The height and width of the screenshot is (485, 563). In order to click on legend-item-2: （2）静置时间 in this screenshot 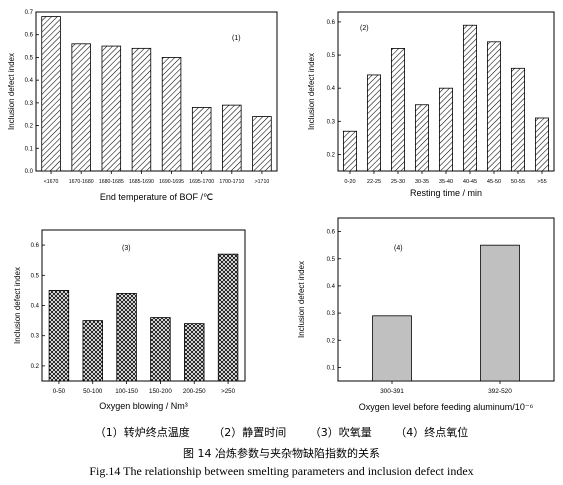, I will do `click(250, 432)`.